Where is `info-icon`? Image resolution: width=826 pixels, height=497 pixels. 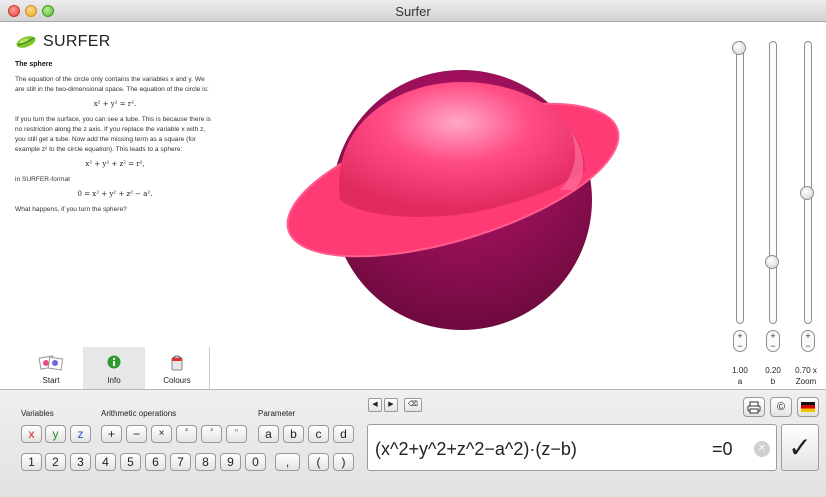
info-icon is located at coordinates (114, 364).